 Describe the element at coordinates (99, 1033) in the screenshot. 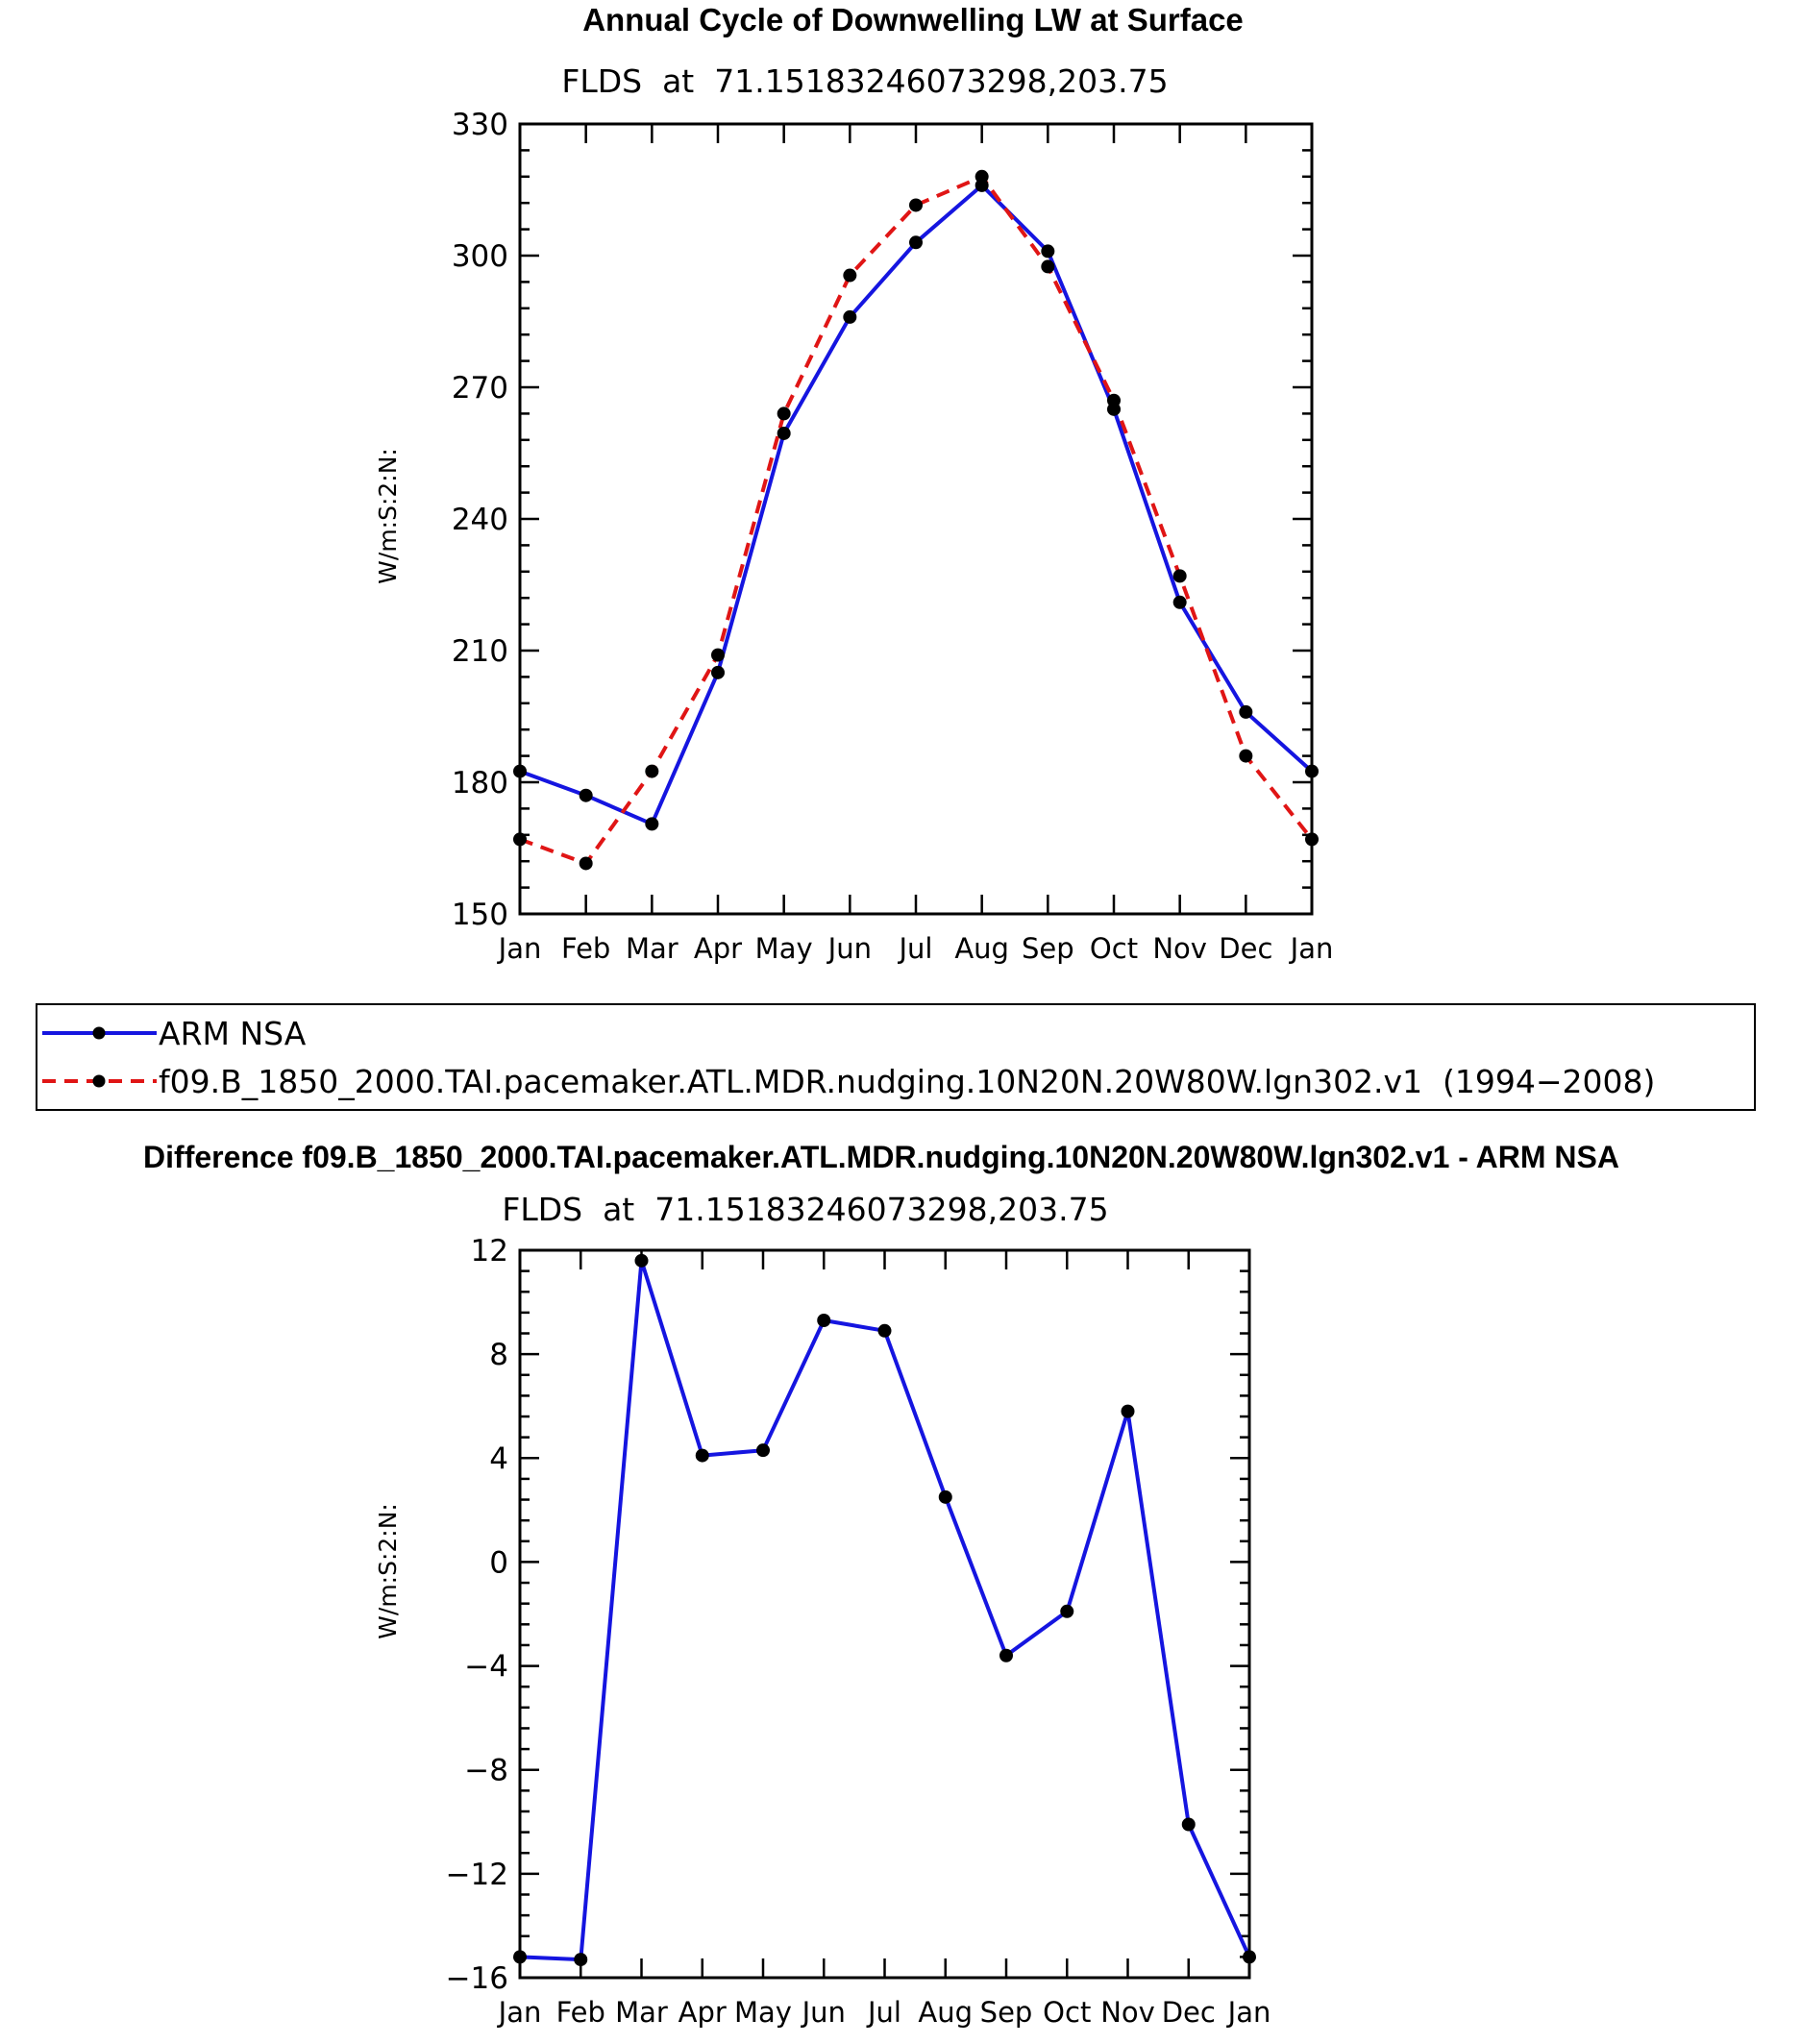

I see `legend-marker-arm-nsa` at that location.